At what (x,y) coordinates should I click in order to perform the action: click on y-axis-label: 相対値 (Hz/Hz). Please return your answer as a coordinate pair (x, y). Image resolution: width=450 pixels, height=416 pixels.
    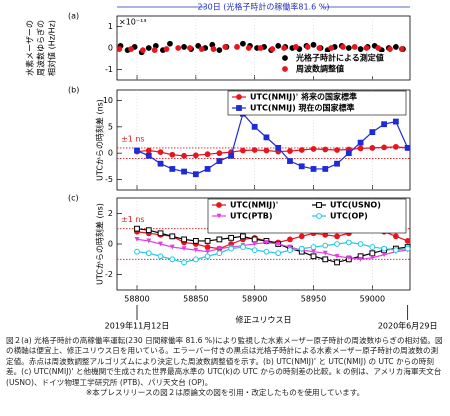
    Looking at the image, I should click on (52, 48).